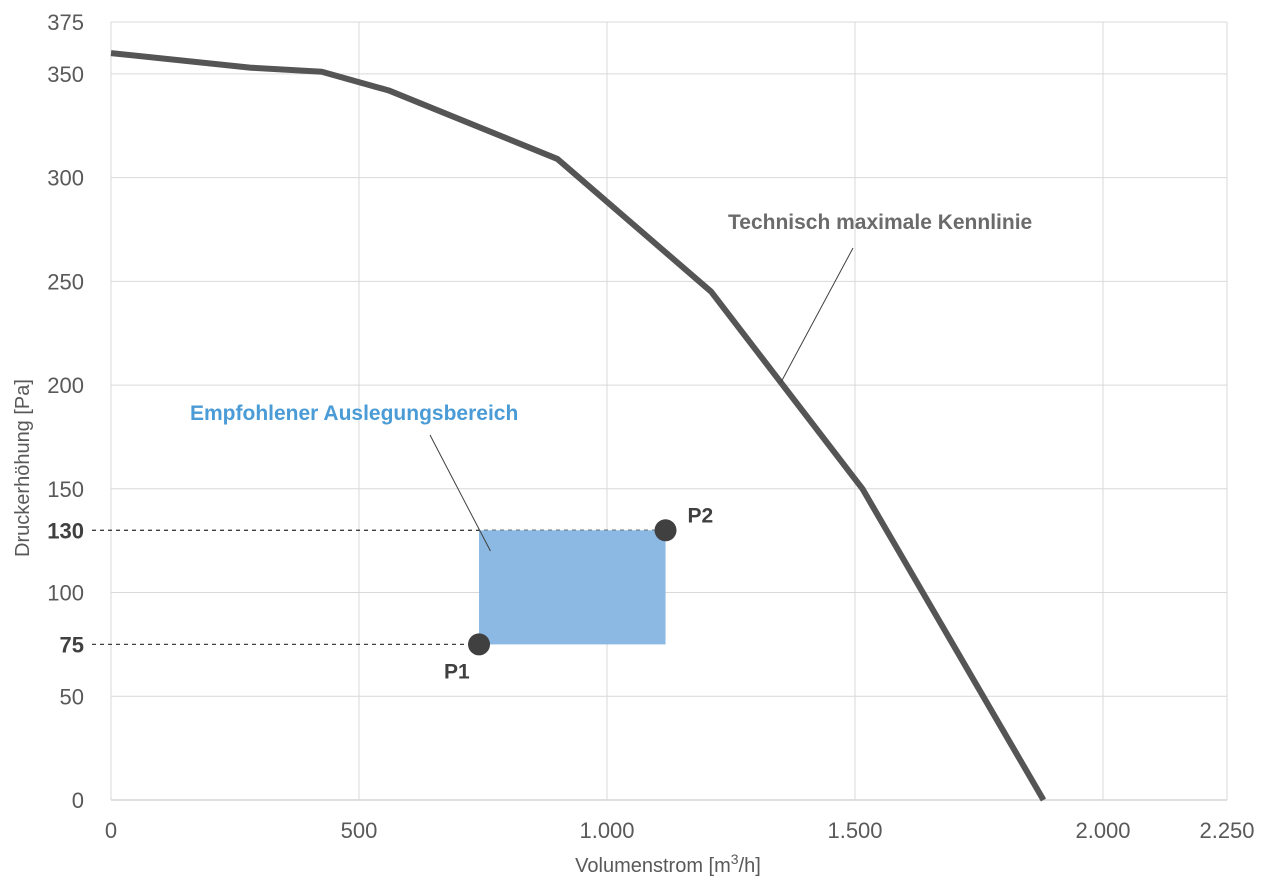 This screenshot has height=891, width=1271. Describe the element at coordinates (354, 413) in the screenshot. I see `annotation-label: Empfohlener Auslegungsbereich` at that location.